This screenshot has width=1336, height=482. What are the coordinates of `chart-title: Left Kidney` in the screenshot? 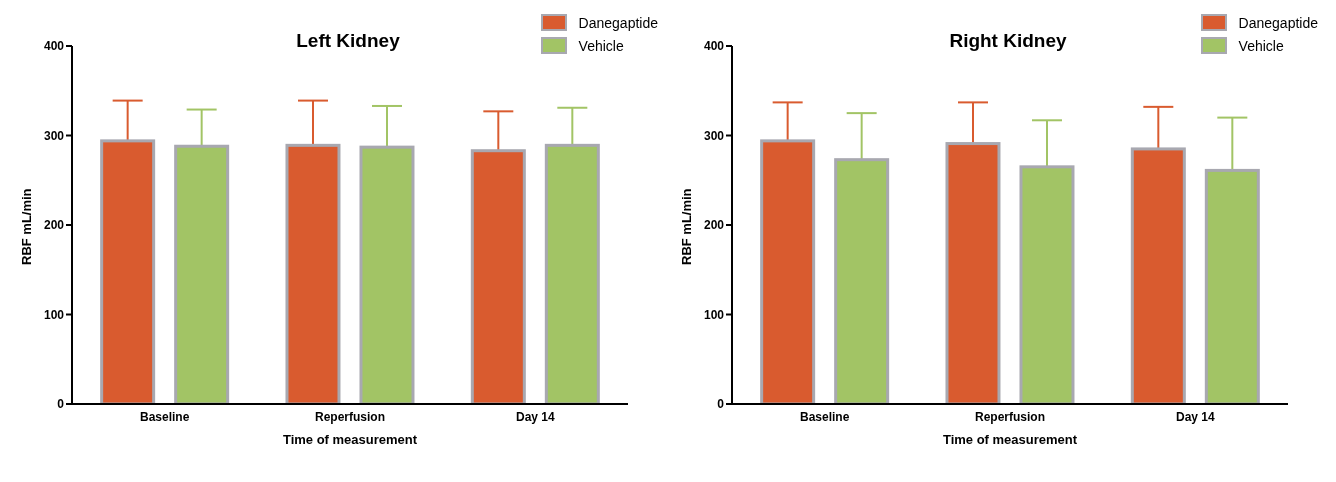 It's located at (348, 40).